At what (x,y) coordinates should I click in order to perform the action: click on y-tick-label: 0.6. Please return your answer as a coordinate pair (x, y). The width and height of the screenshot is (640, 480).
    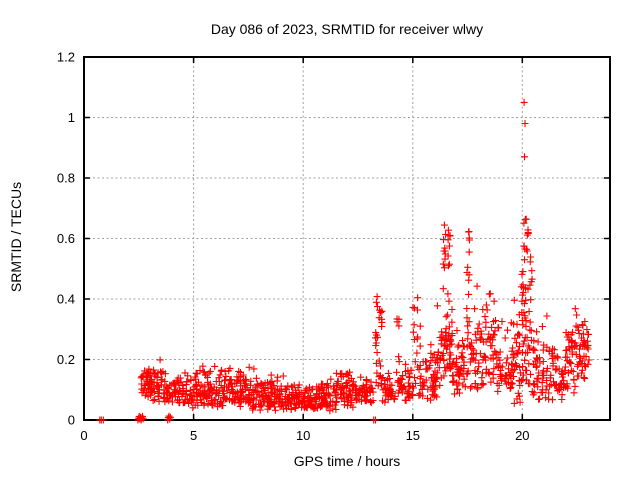
    Looking at the image, I should click on (66, 238).